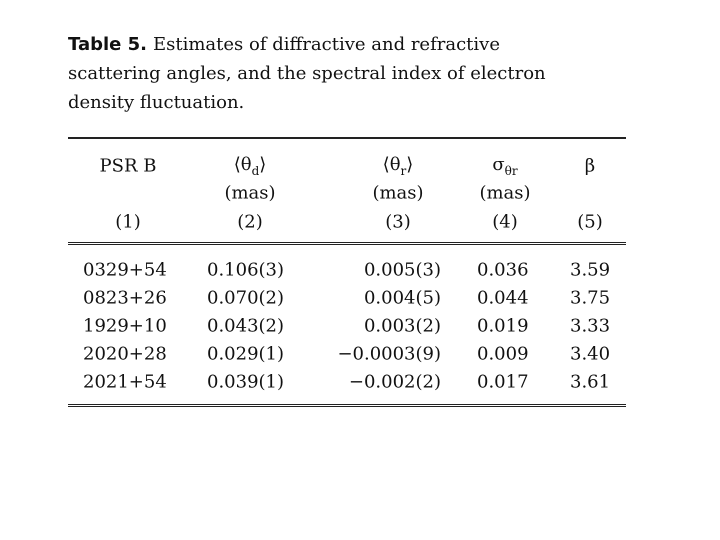  What do you see at coordinates (128, 222) in the screenshot?
I see `header-number: (1)` at bounding box center [128, 222].